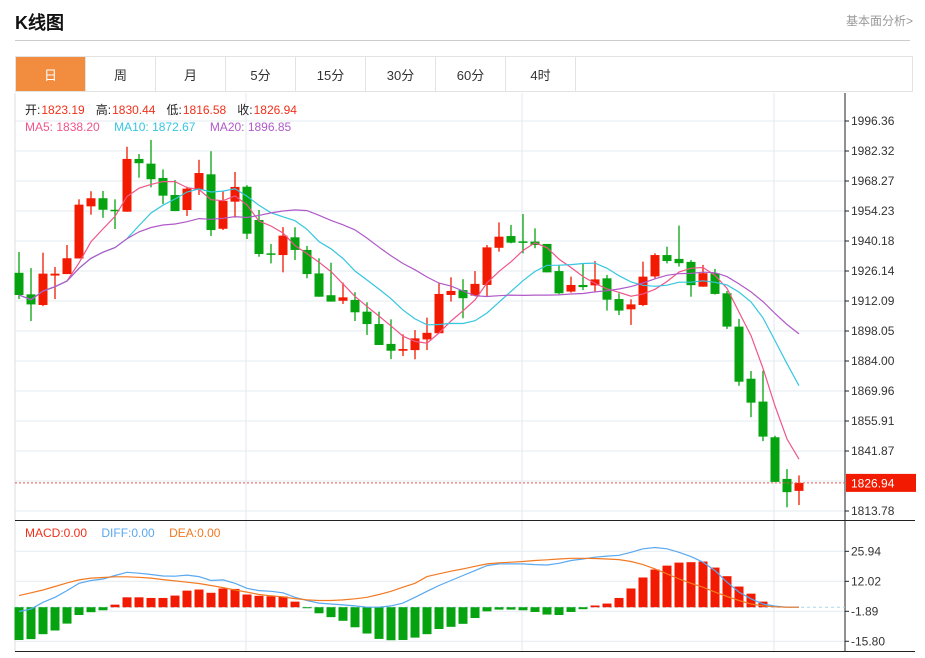 Image resolution: width=925 pixels, height=658 pixels. What do you see at coordinates (191, 74) in the screenshot?
I see `tab-month: 月` at bounding box center [191, 74].